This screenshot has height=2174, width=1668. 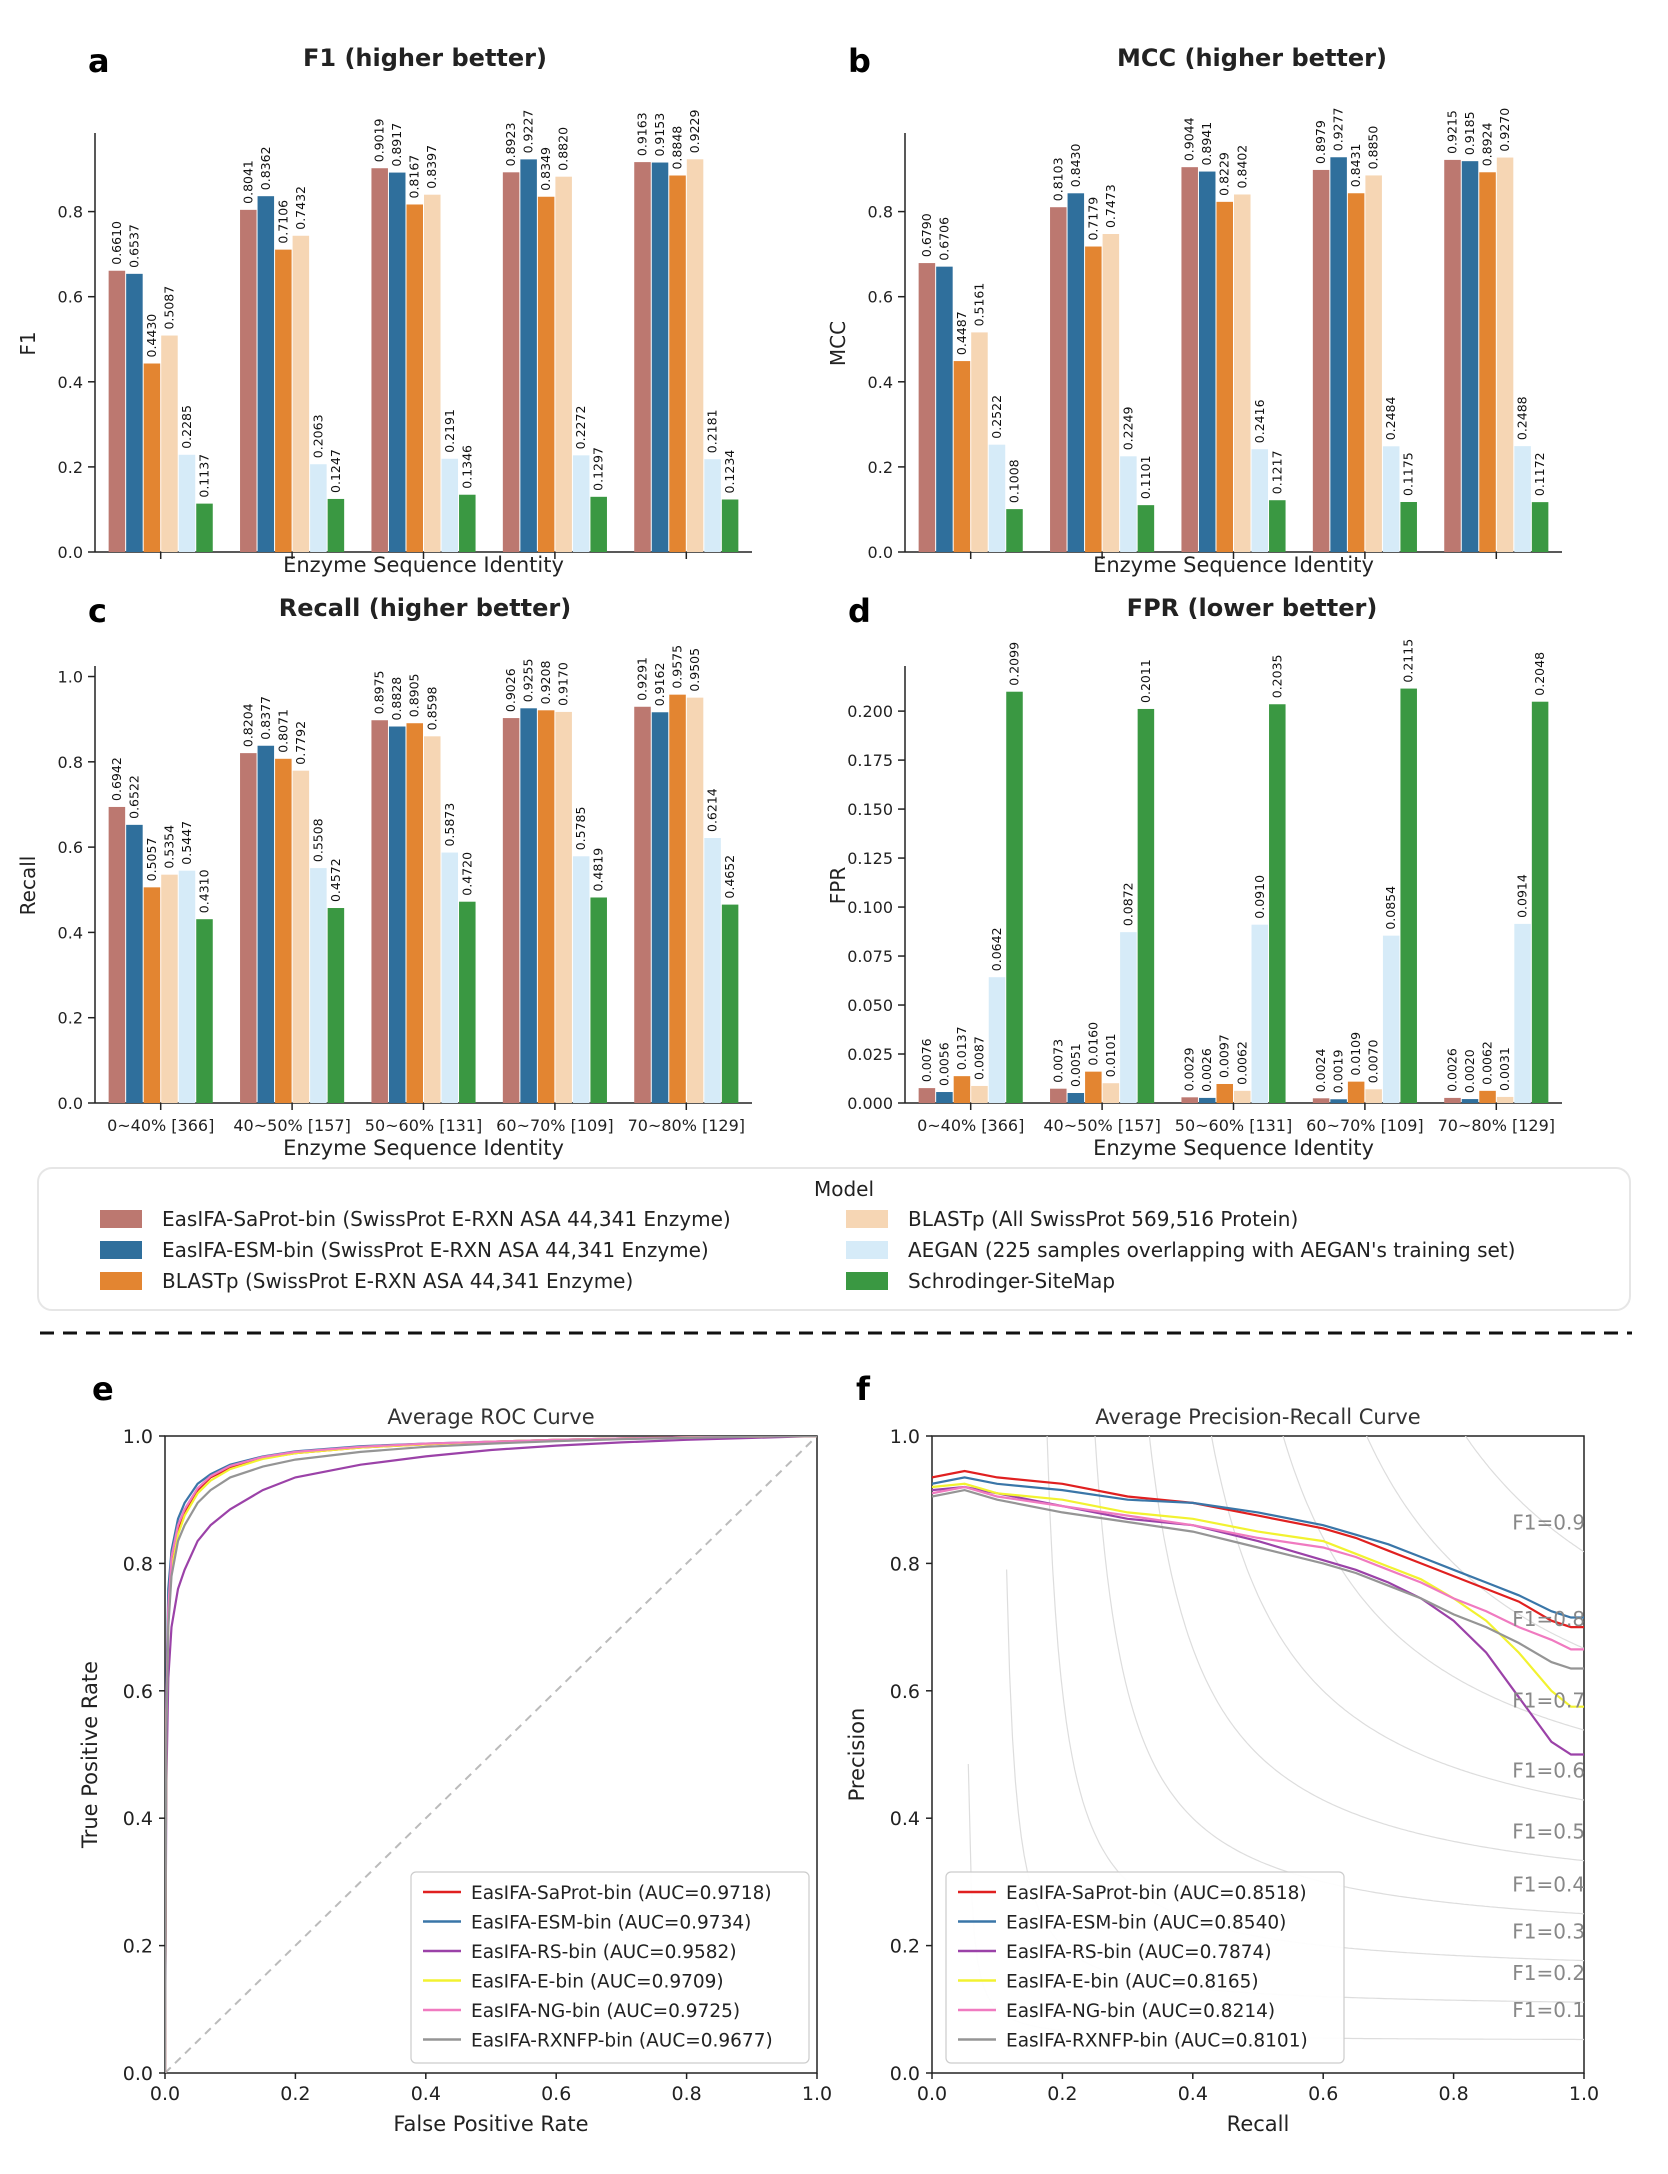 I want to click on iso-f1-label: F1=0.2, so click(x=1548, y=1973).